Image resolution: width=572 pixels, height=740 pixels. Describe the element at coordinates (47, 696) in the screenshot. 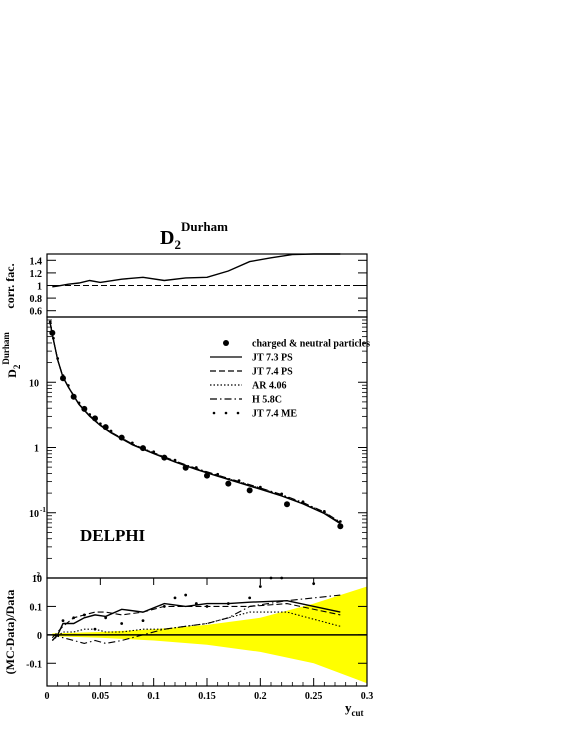

I see `x-axis-tick-label: 0` at that location.